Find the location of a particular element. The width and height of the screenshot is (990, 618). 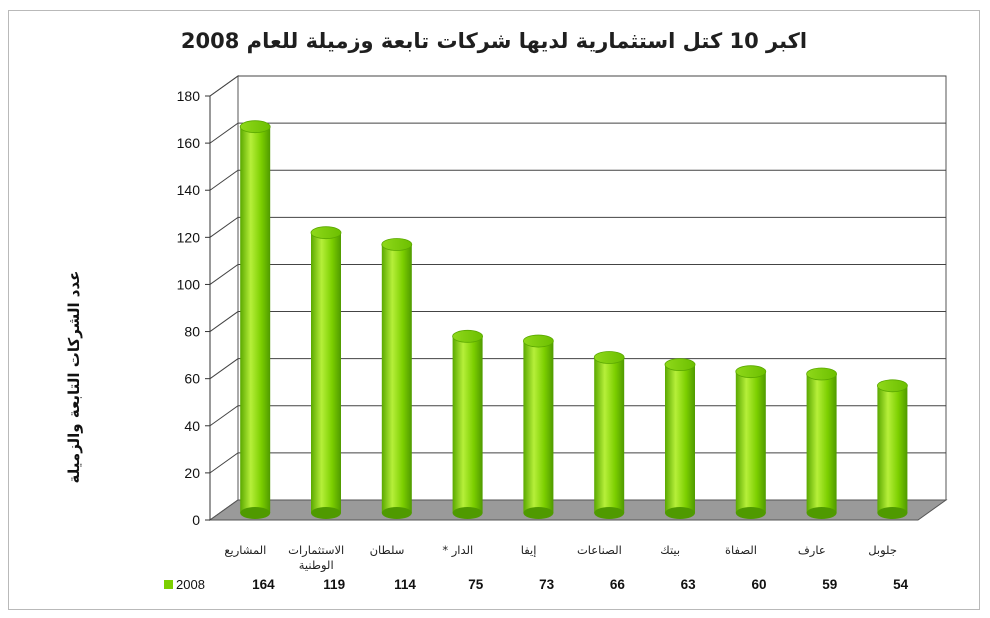

x-tick-label: عارف is located at coordinates (812, 550).